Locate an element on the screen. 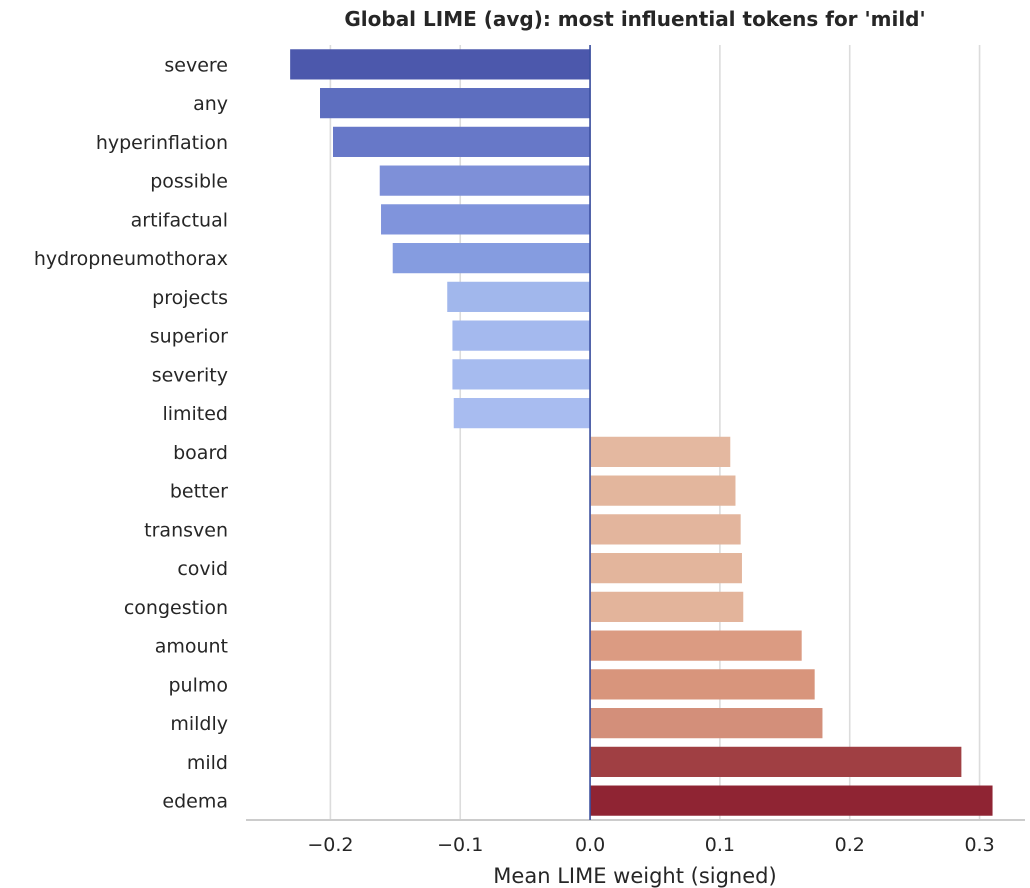 The image size is (1030, 888). bar-hydropneumothorax is located at coordinates (491, 258).